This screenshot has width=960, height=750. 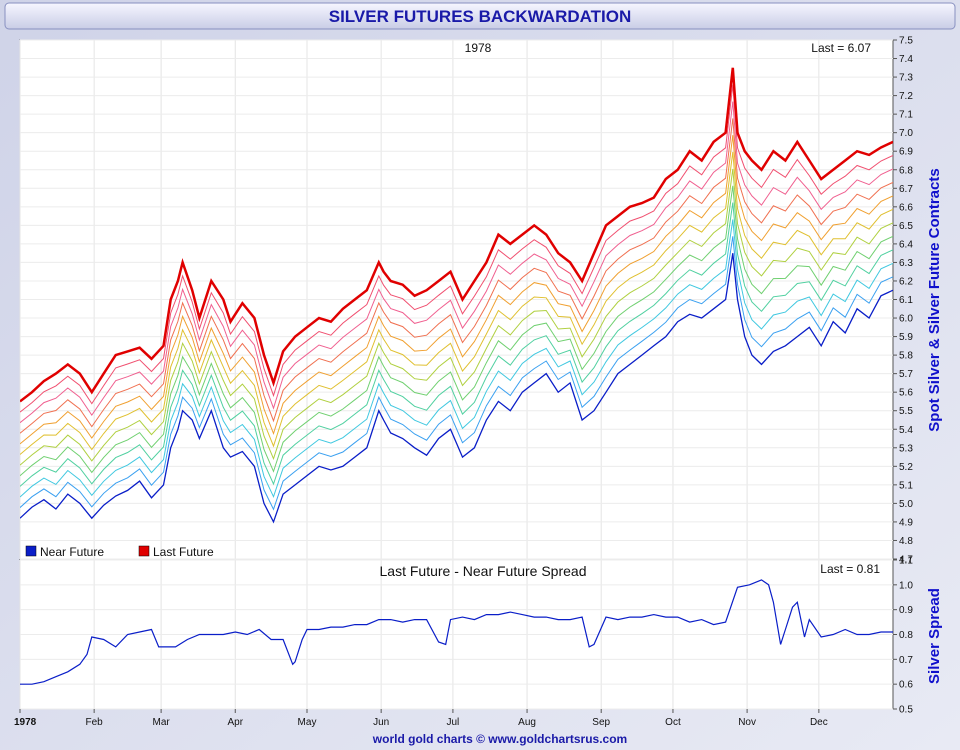 I want to click on price-y-tick-label: 6.6, so click(x=906, y=207).